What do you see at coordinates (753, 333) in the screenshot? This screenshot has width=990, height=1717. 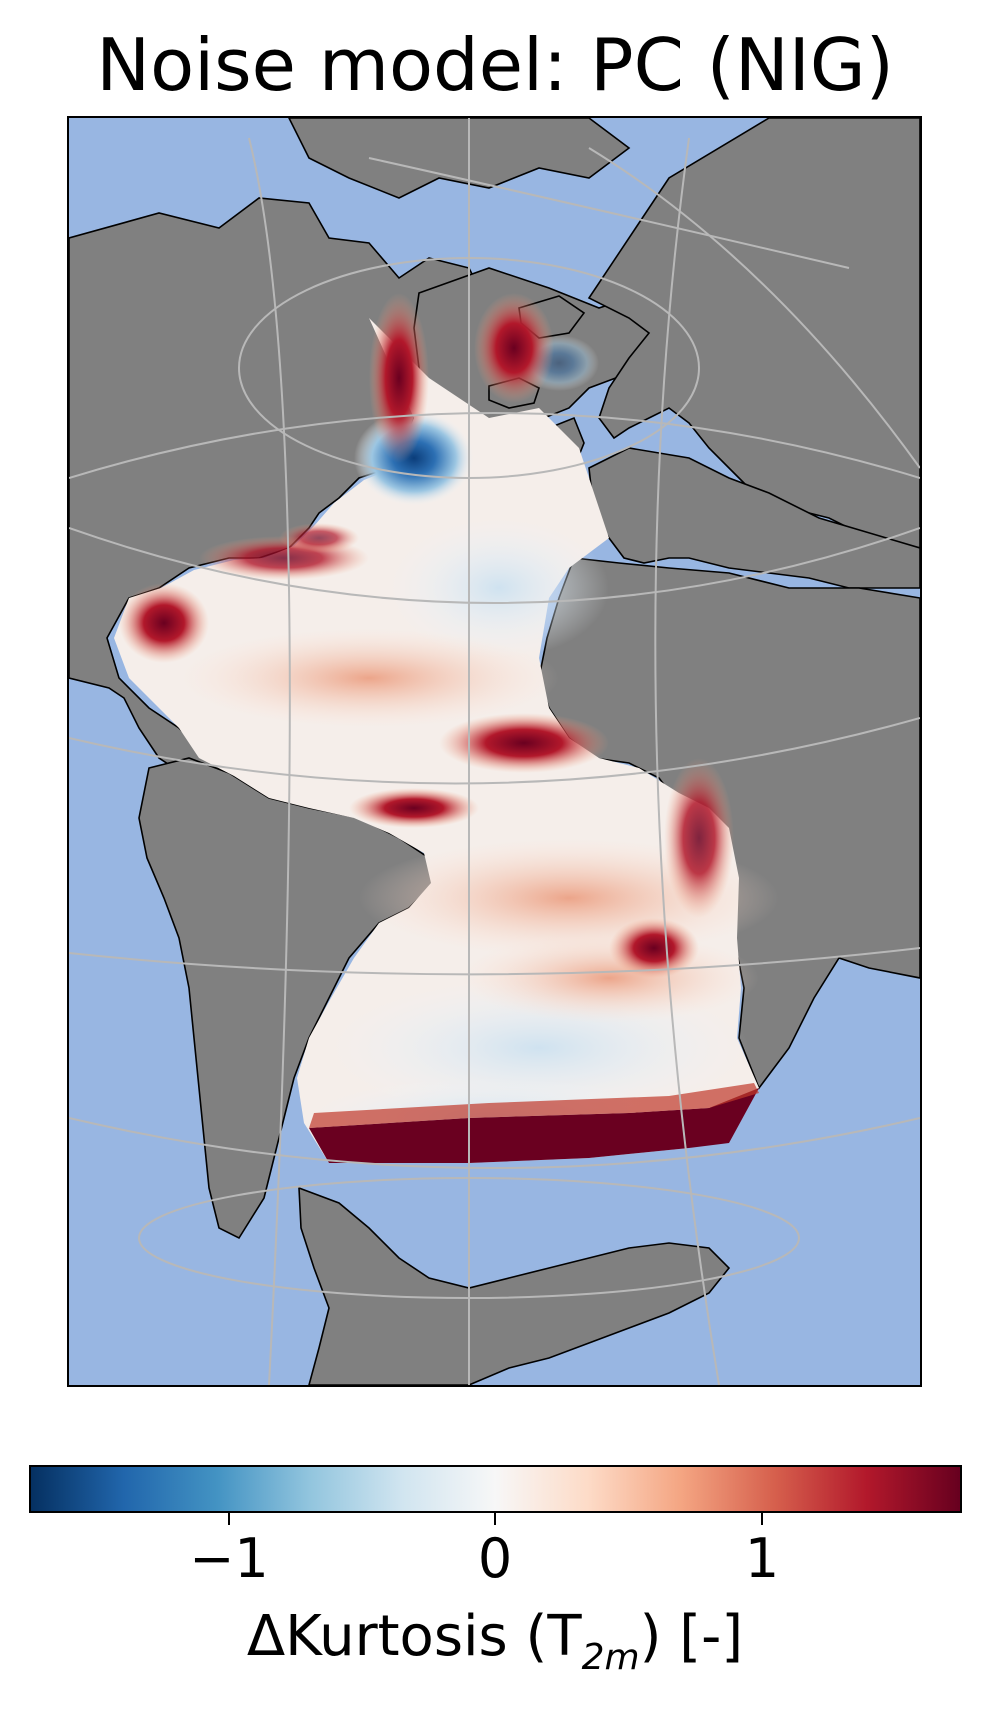 I see `land-eurasia-north` at bounding box center [753, 333].